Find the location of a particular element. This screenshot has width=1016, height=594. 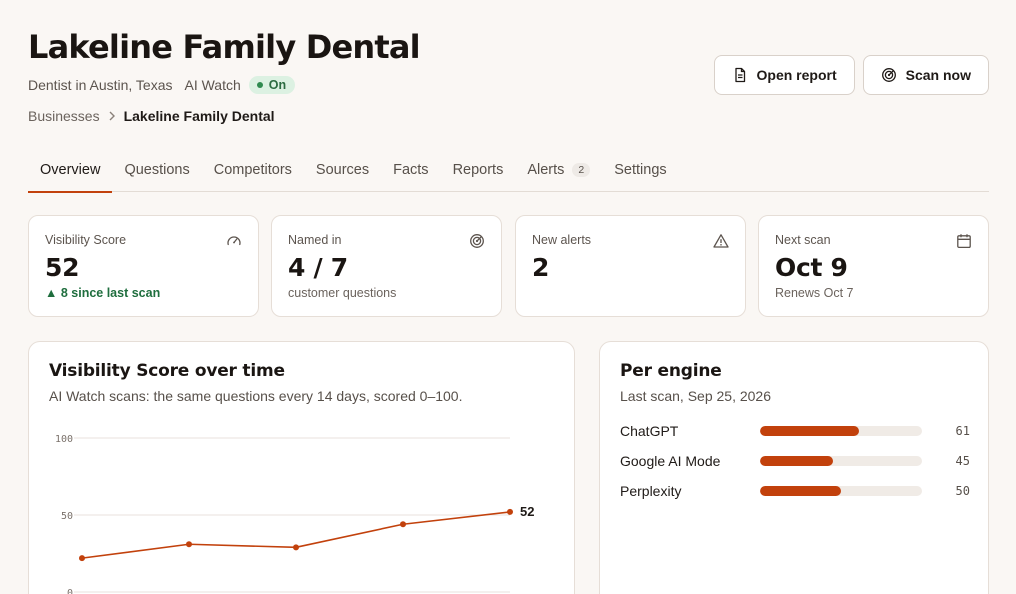

tab-reports: Reports is located at coordinates (478, 171).